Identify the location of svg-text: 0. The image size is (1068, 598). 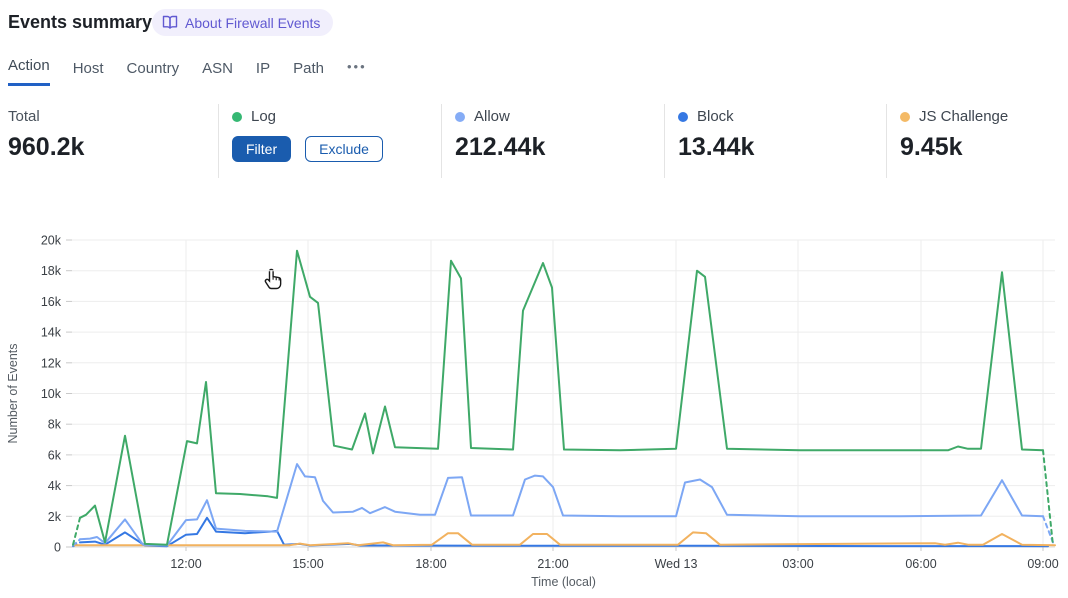
(57, 548).